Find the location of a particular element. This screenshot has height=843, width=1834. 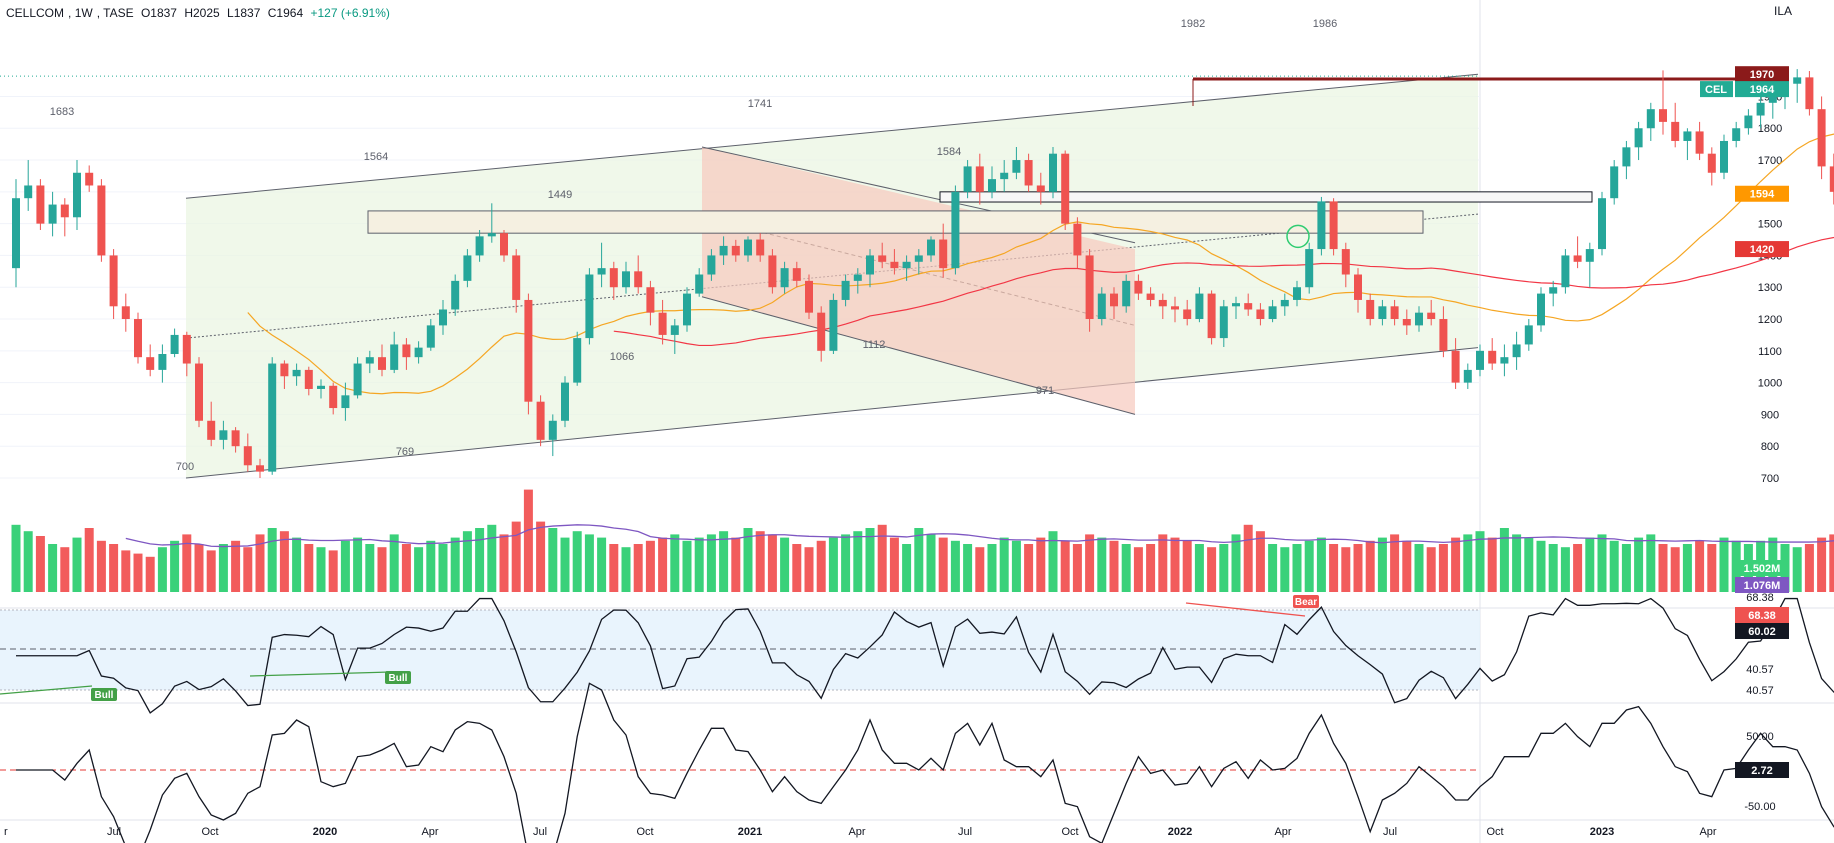

channel-lower-line is located at coordinates (832, 413).